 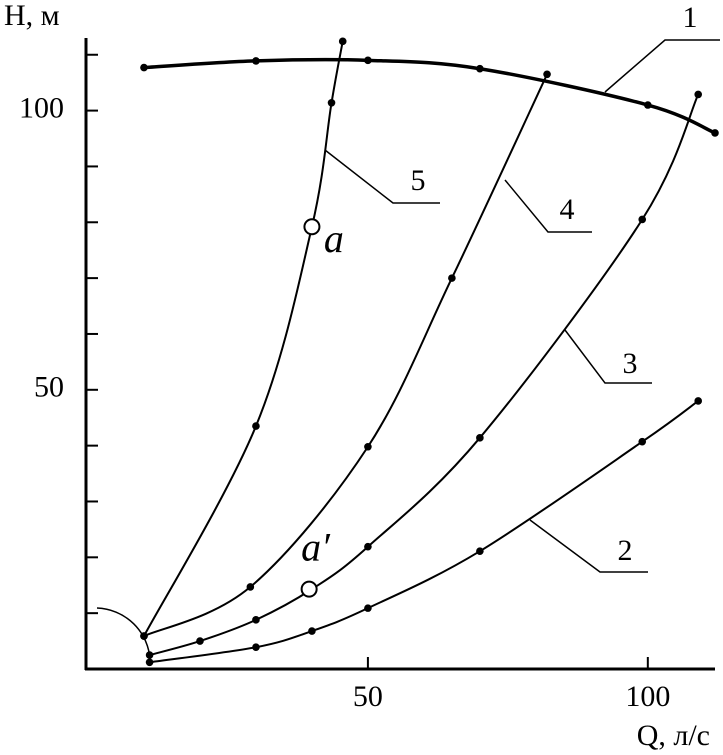 What do you see at coordinates (630, 363) in the screenshot?
I see `curve-label: 3` at bounding box center [630, 363].